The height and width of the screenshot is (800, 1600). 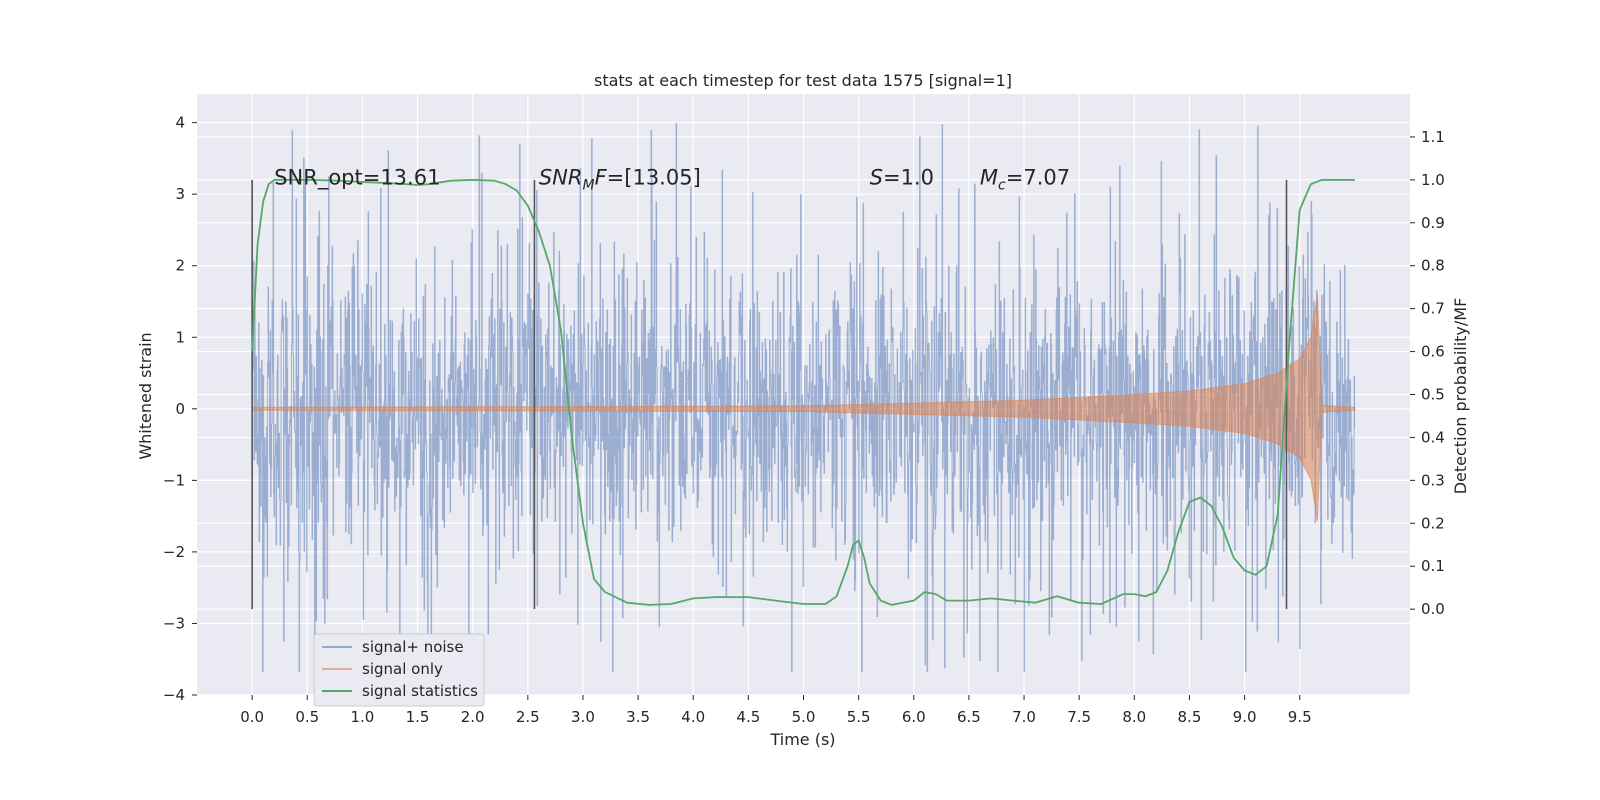 What do you see at coordinates (1433, 266) in the screenshot?
I see `y-tick-label-right: 0.8` at bounding box center [1433, 266].